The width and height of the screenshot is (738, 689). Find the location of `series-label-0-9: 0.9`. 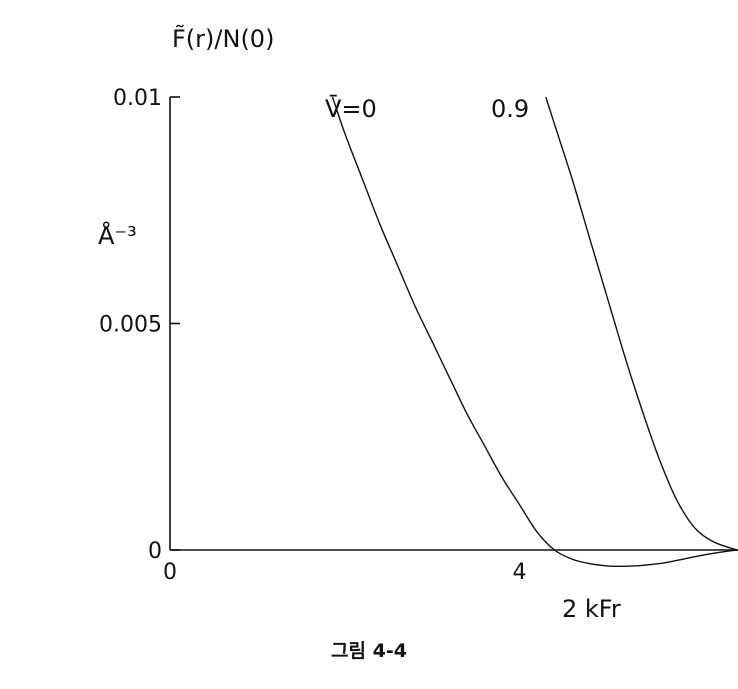

series-label-0-9: 0.9 is located at coordinates (510, 109).